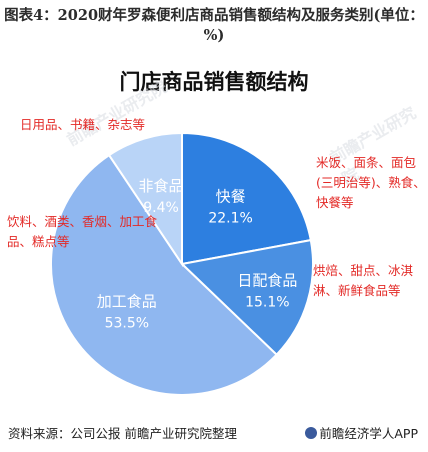  I want to click on slice-label: 日配食品, so click(267, 280).